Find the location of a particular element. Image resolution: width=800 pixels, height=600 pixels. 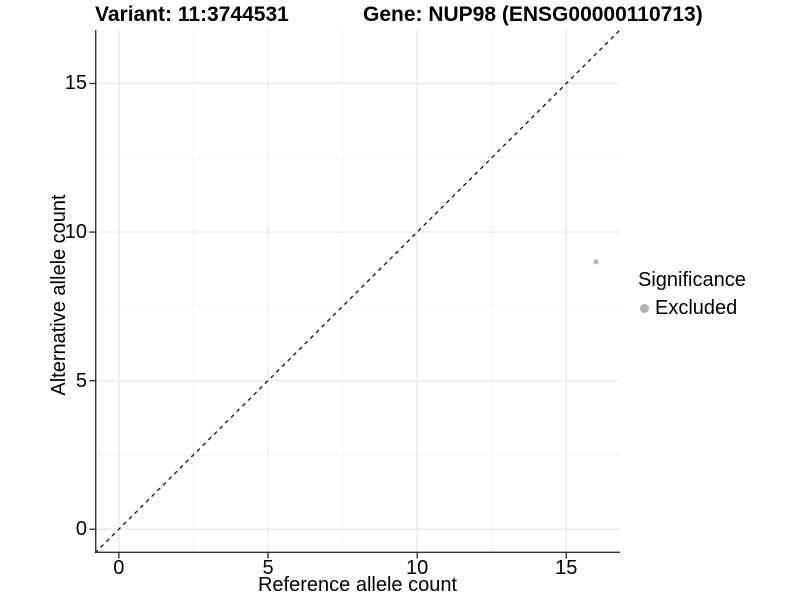

data-point is located at coordinates (596, 262).